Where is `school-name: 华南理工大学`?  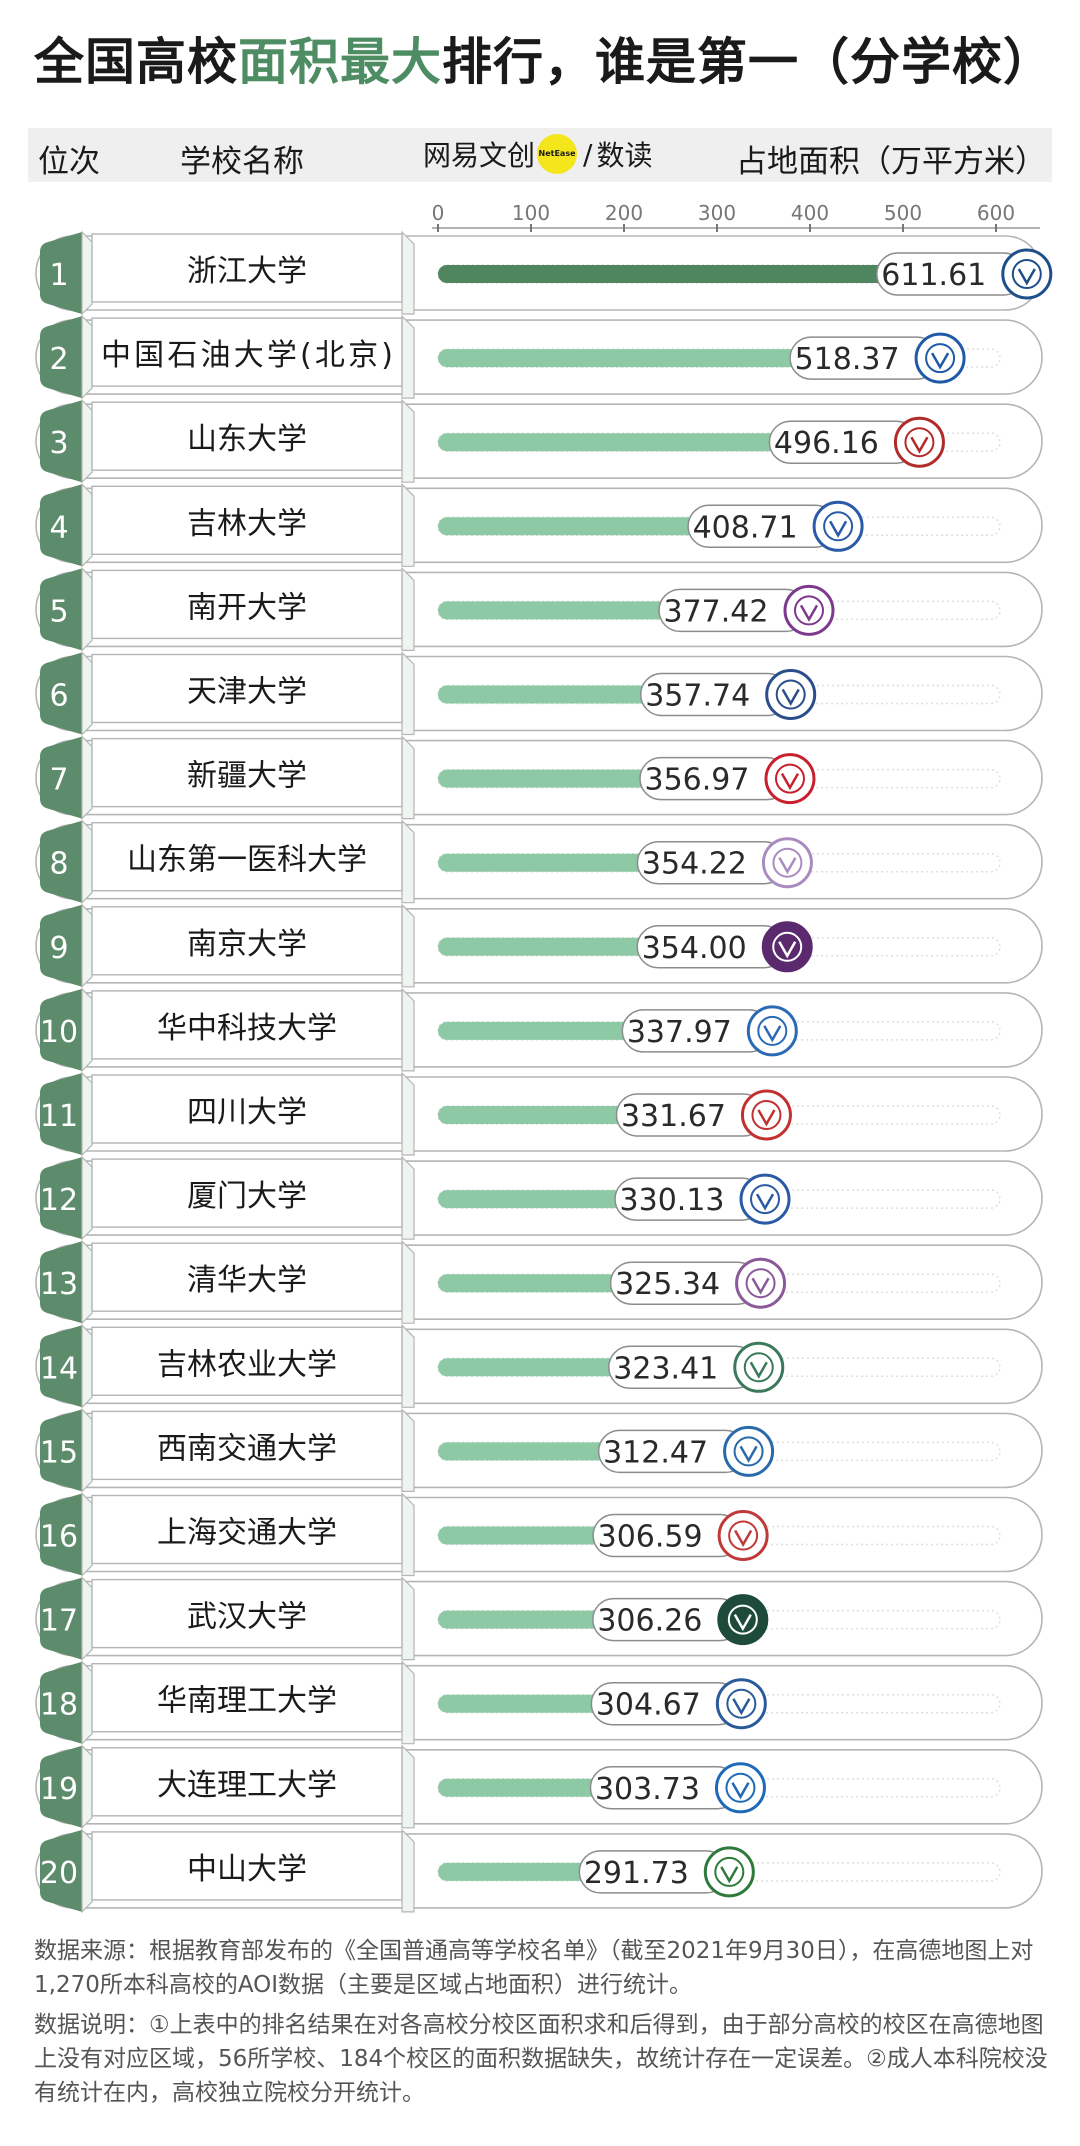 school-name: 华南理工大学 is located at coordinates (247, 1701).